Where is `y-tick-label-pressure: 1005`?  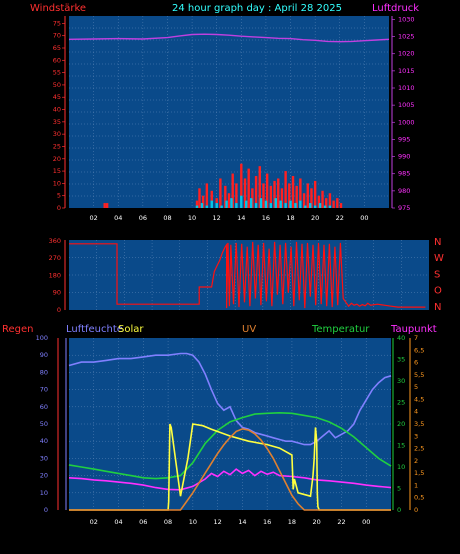
y-tick-label-pressure: 1005 is located at coordinates (406, 105).